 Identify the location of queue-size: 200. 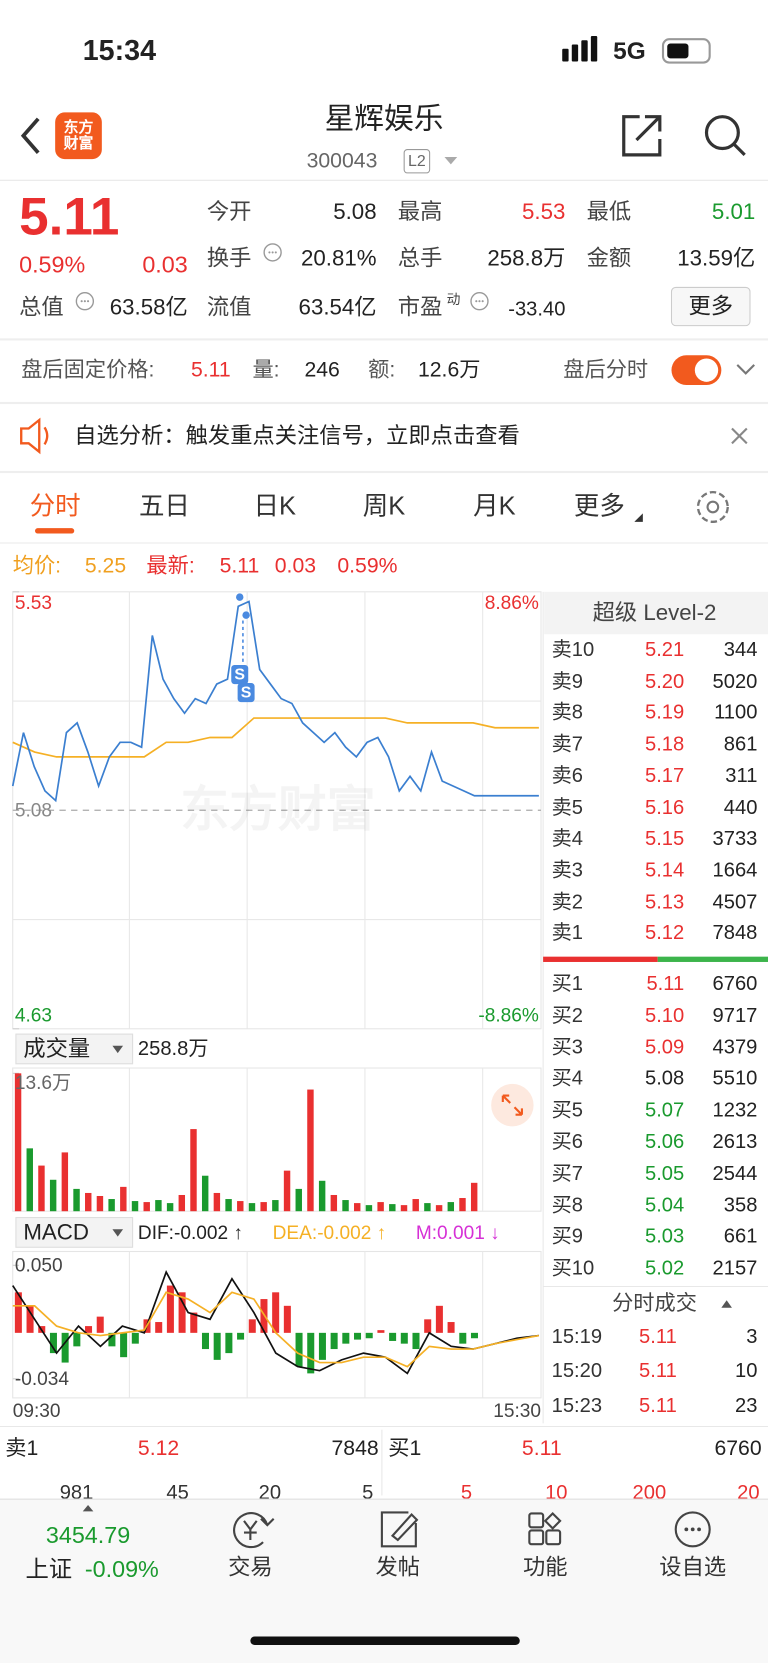
(649, 1493).